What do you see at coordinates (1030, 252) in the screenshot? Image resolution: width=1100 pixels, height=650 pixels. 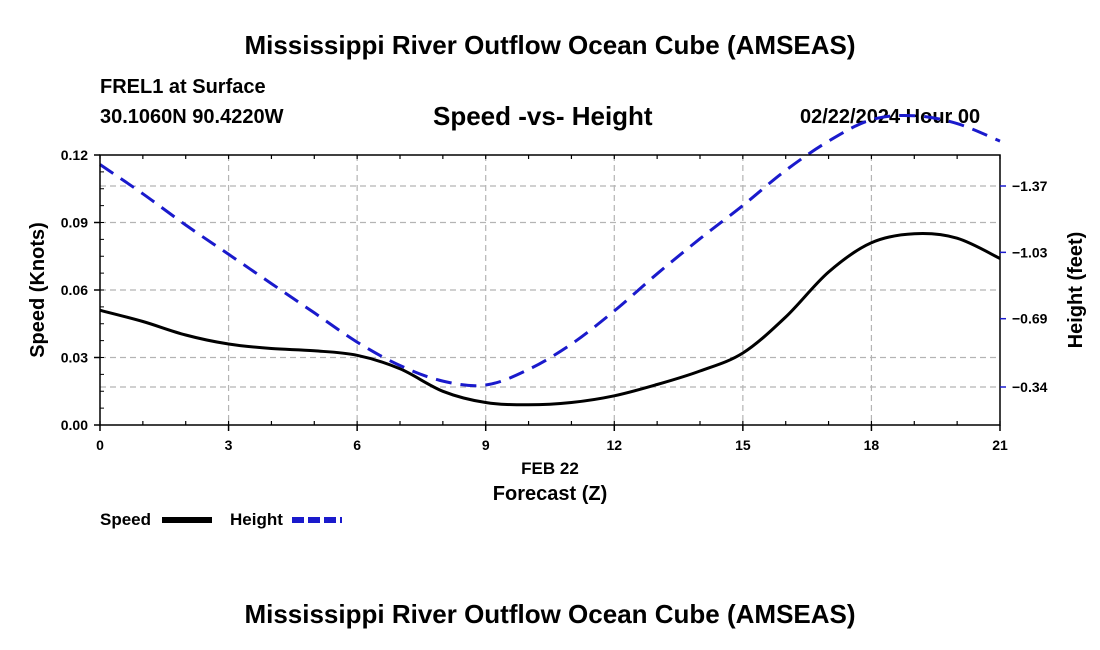 I see `y-right-tick-label: −1.03` at bounding box center [1030, 252].